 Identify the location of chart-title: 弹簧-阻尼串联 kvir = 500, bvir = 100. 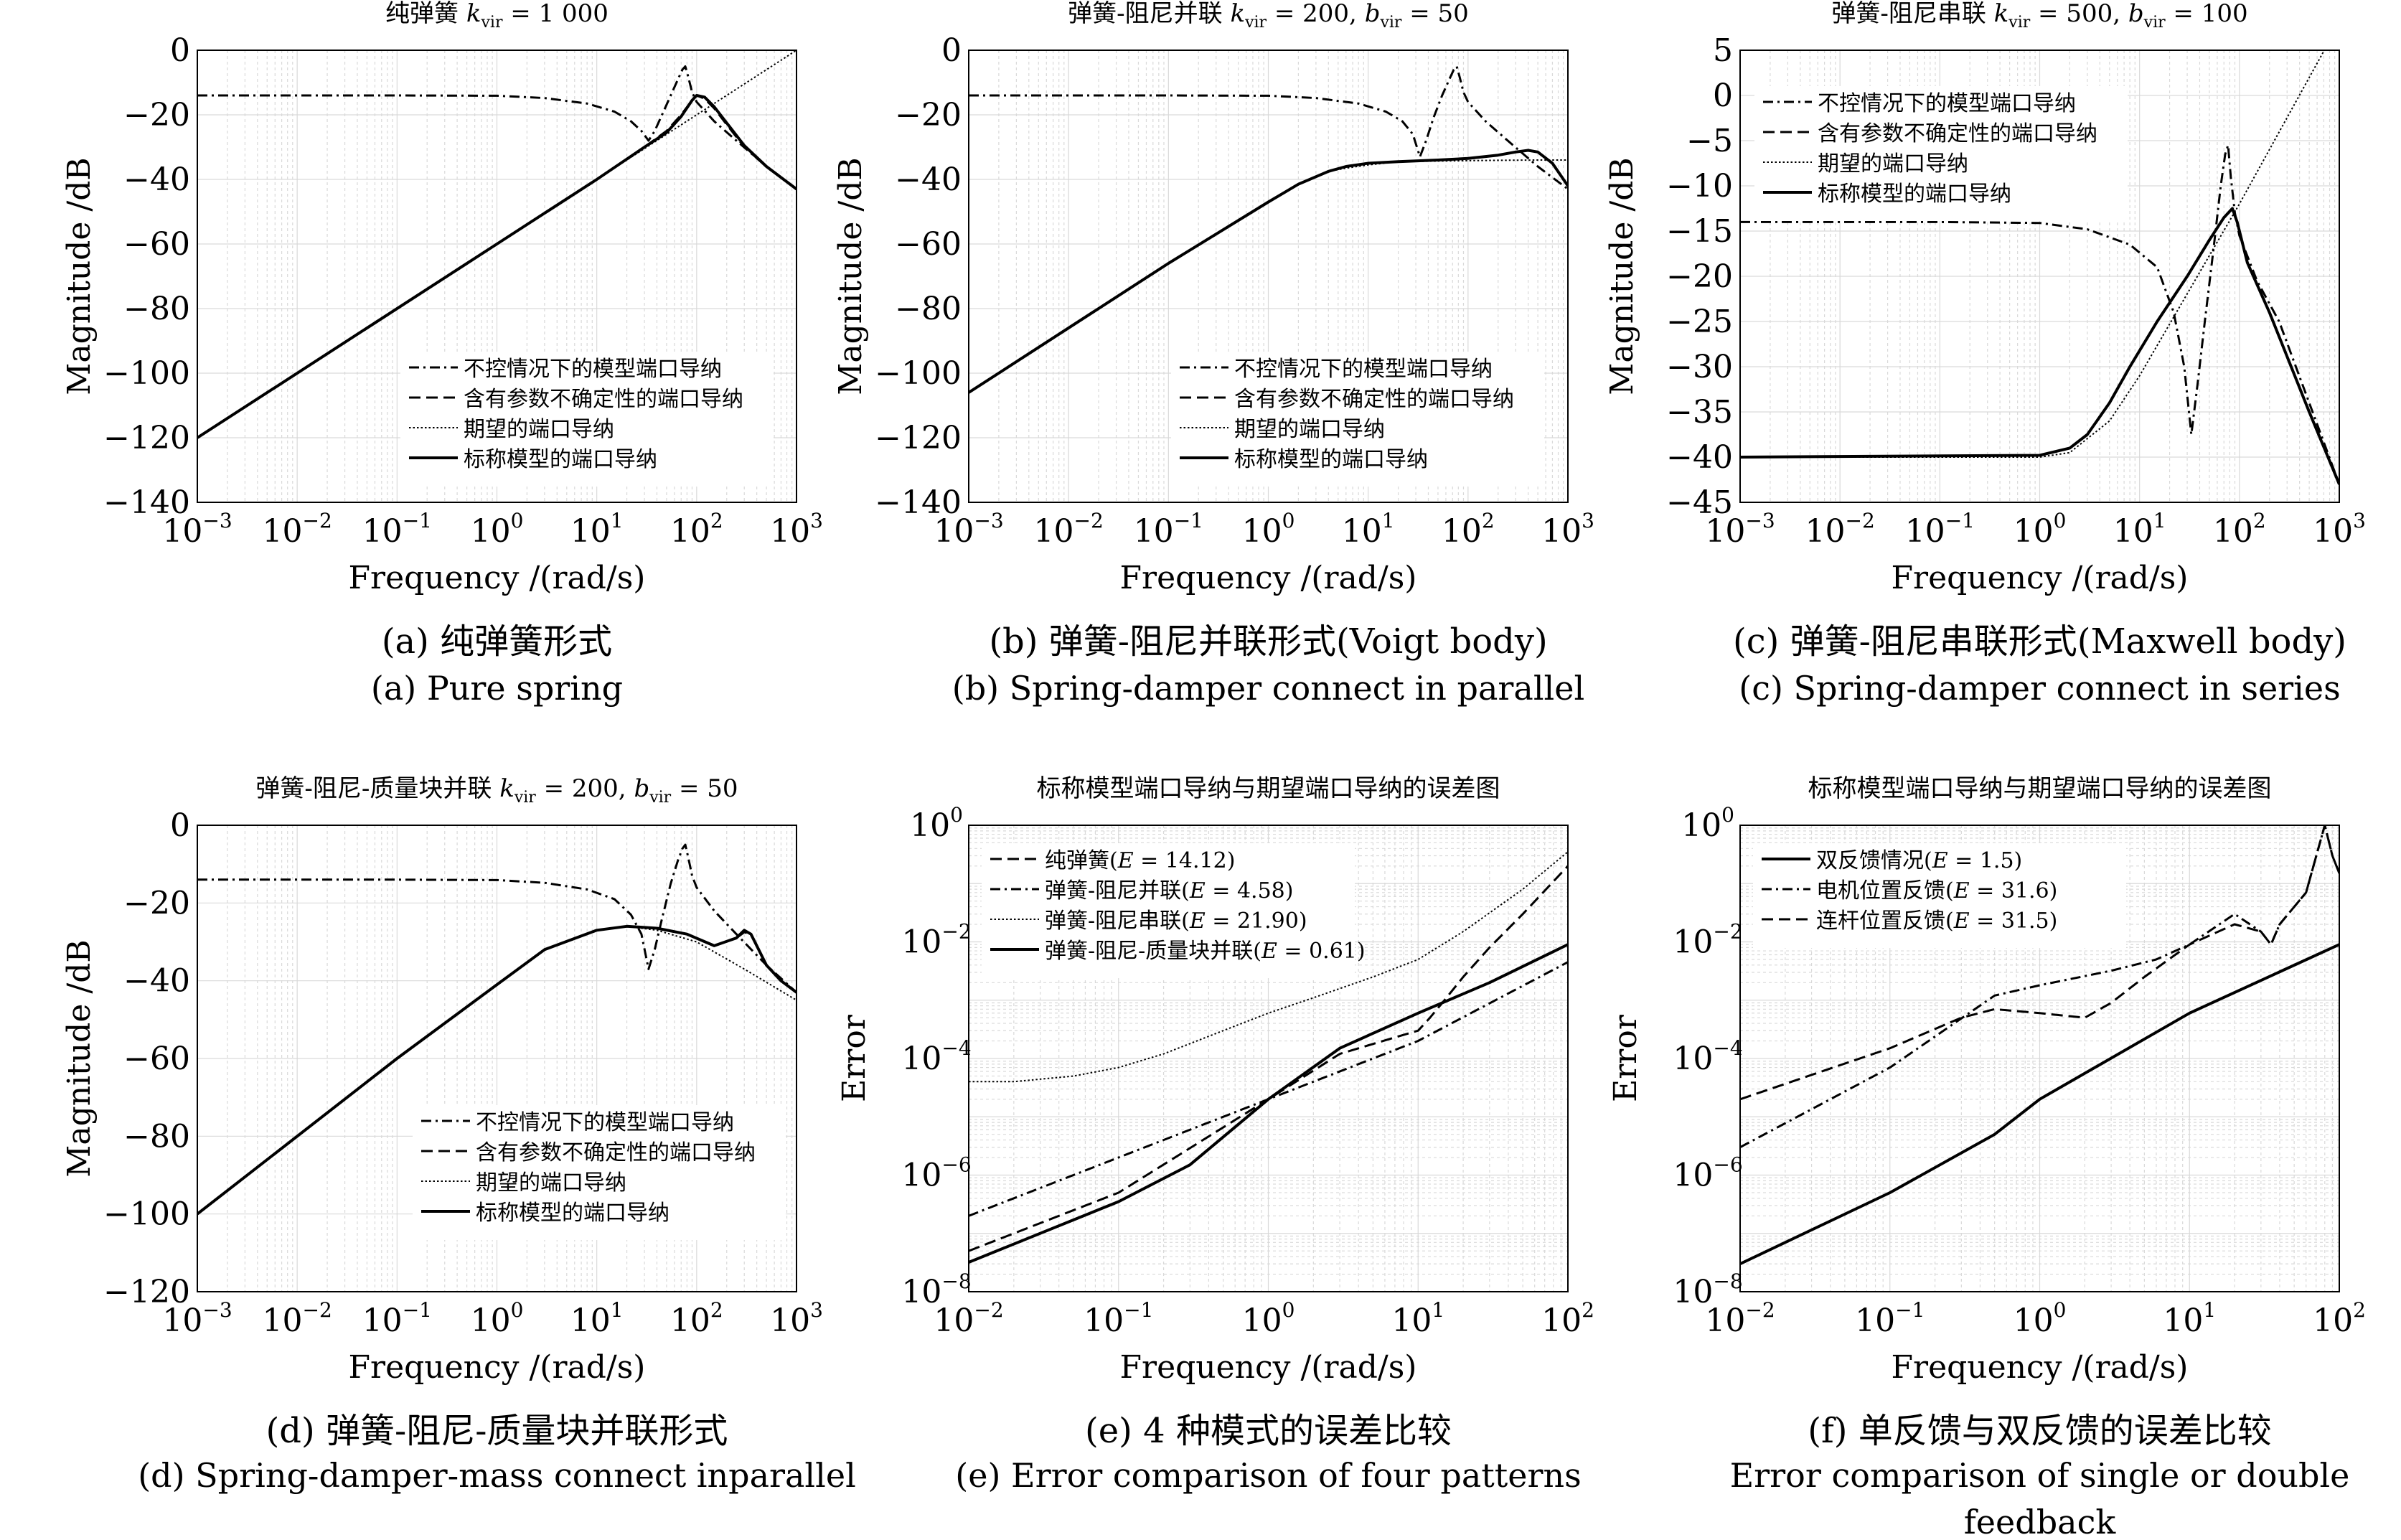
(2039, 16).